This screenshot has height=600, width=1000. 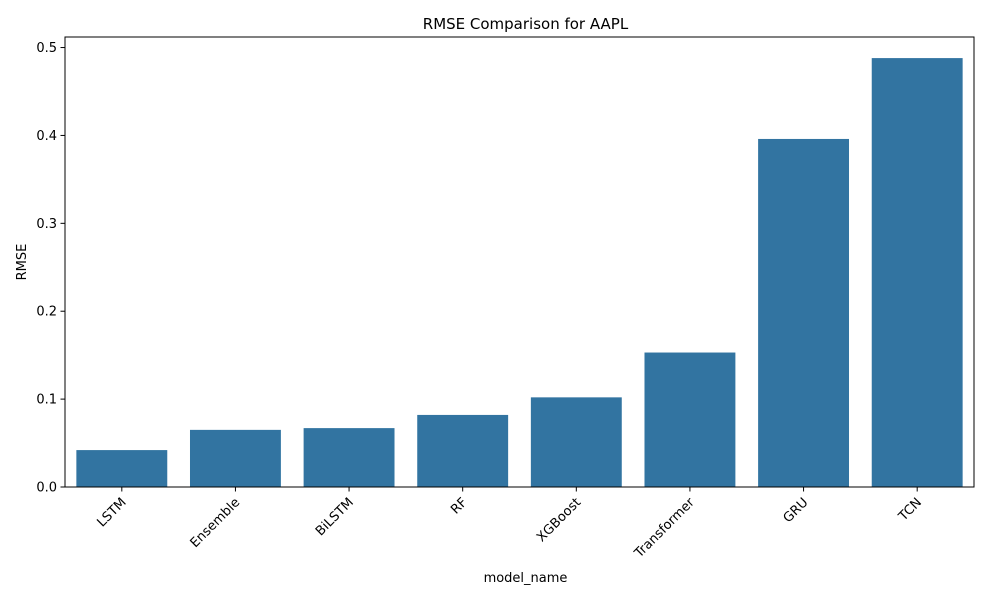 What do you see at coordinates (526, 578) in the screenshot?
I see `x-axis-label: model_name` at bounding box center [526, 578].